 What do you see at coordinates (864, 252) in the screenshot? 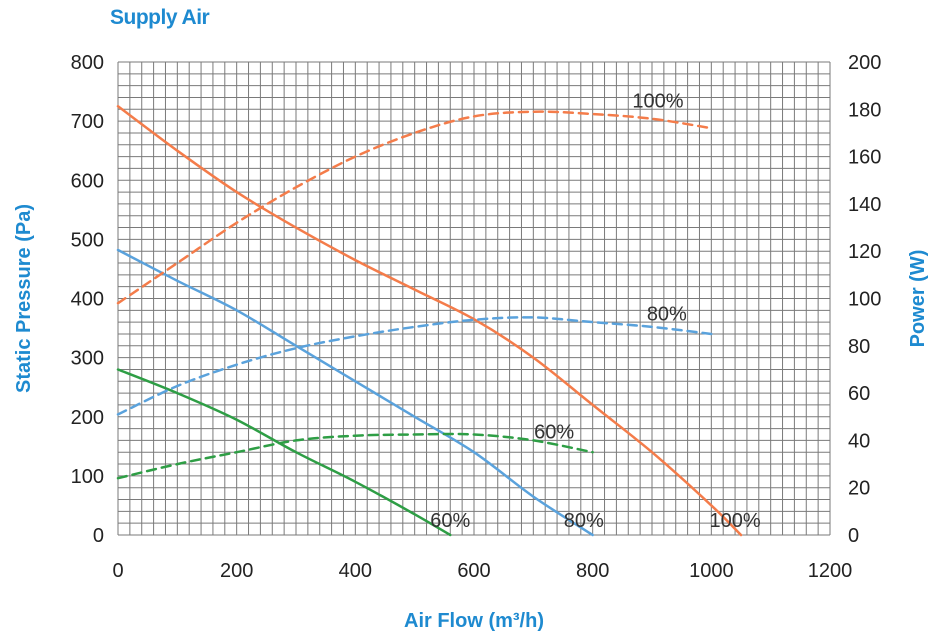
I see `y-right-tick-label: 120` at bounding box center [864, 252].